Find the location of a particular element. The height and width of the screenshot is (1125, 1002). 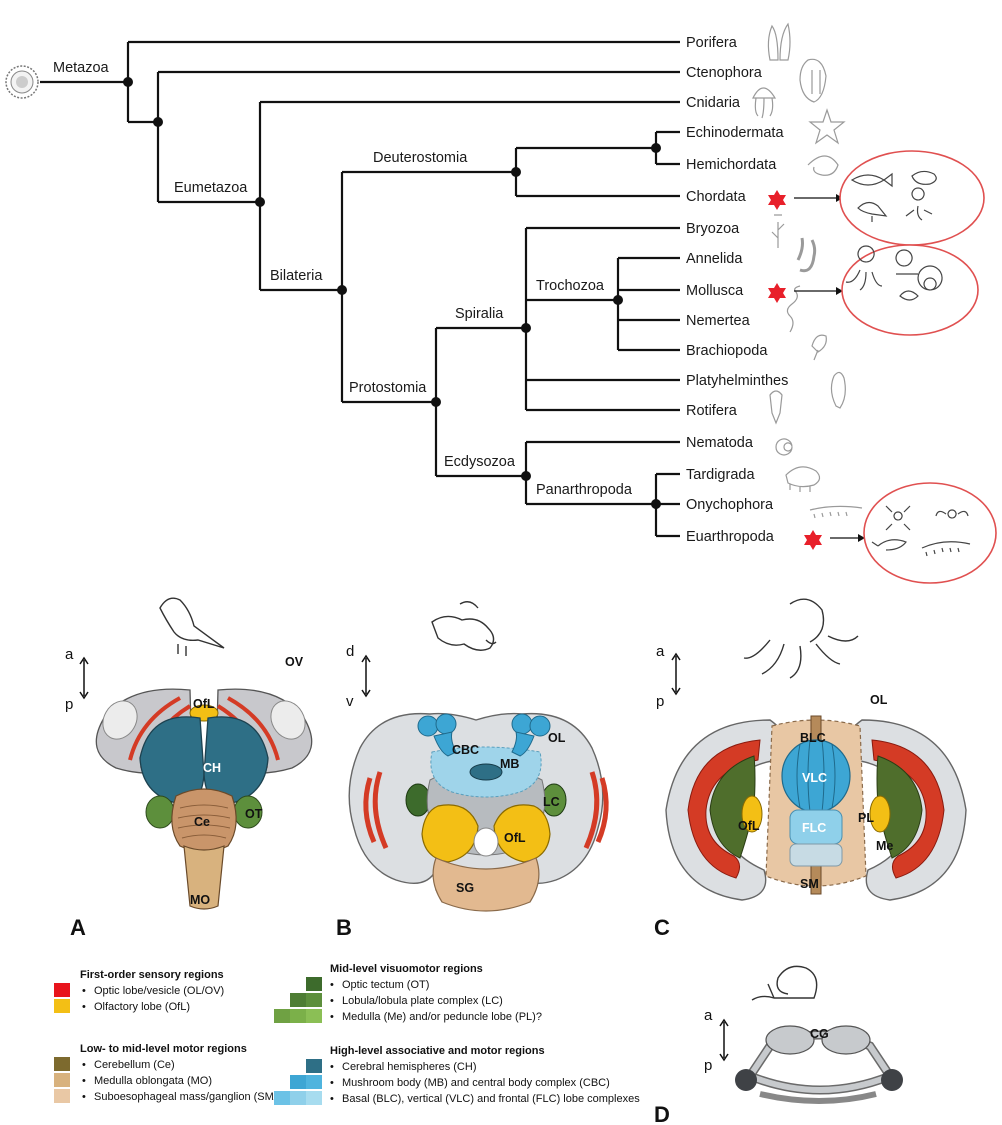

taxon-label: Euarthropoda is located at coordinates (730, 537).